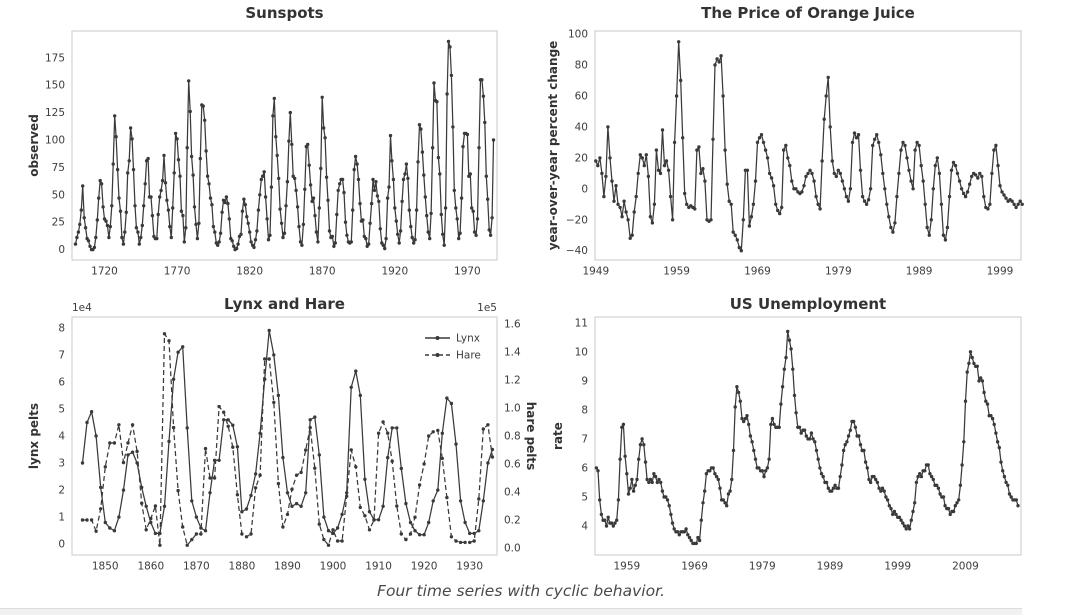  I want to click on x-tick-label: 1920, so click(424, 567).